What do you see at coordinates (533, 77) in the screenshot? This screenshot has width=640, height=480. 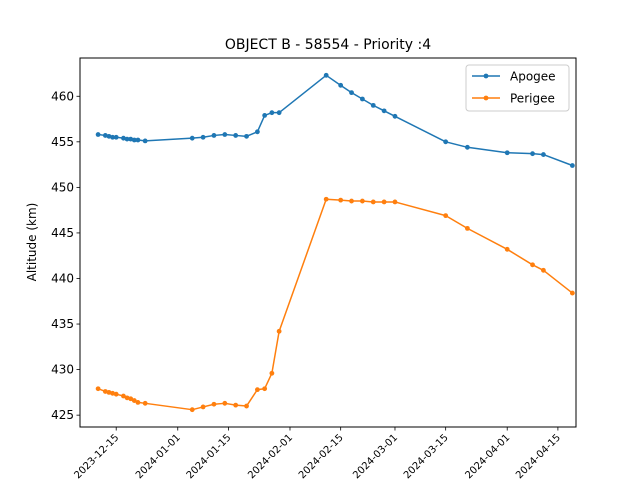 I see `legend-label-apogee: Apogee` at bounding box center [533, 77].